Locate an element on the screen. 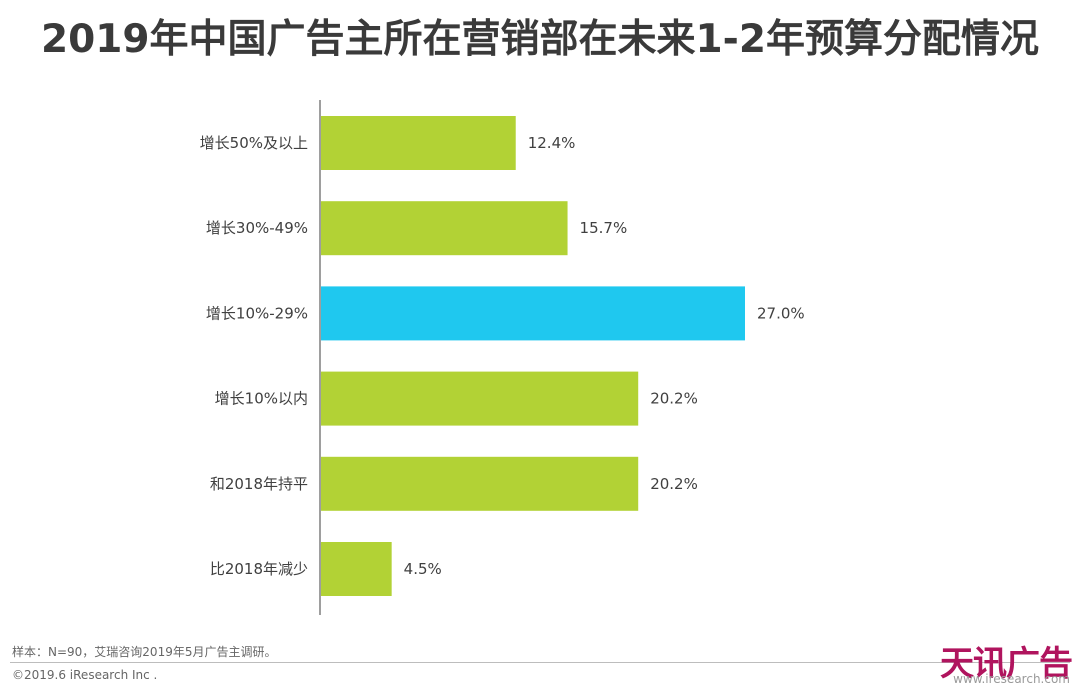 This screenshot has height=691, width=1080. value-label-0: 12.4% is located at coordinates (552, 143).